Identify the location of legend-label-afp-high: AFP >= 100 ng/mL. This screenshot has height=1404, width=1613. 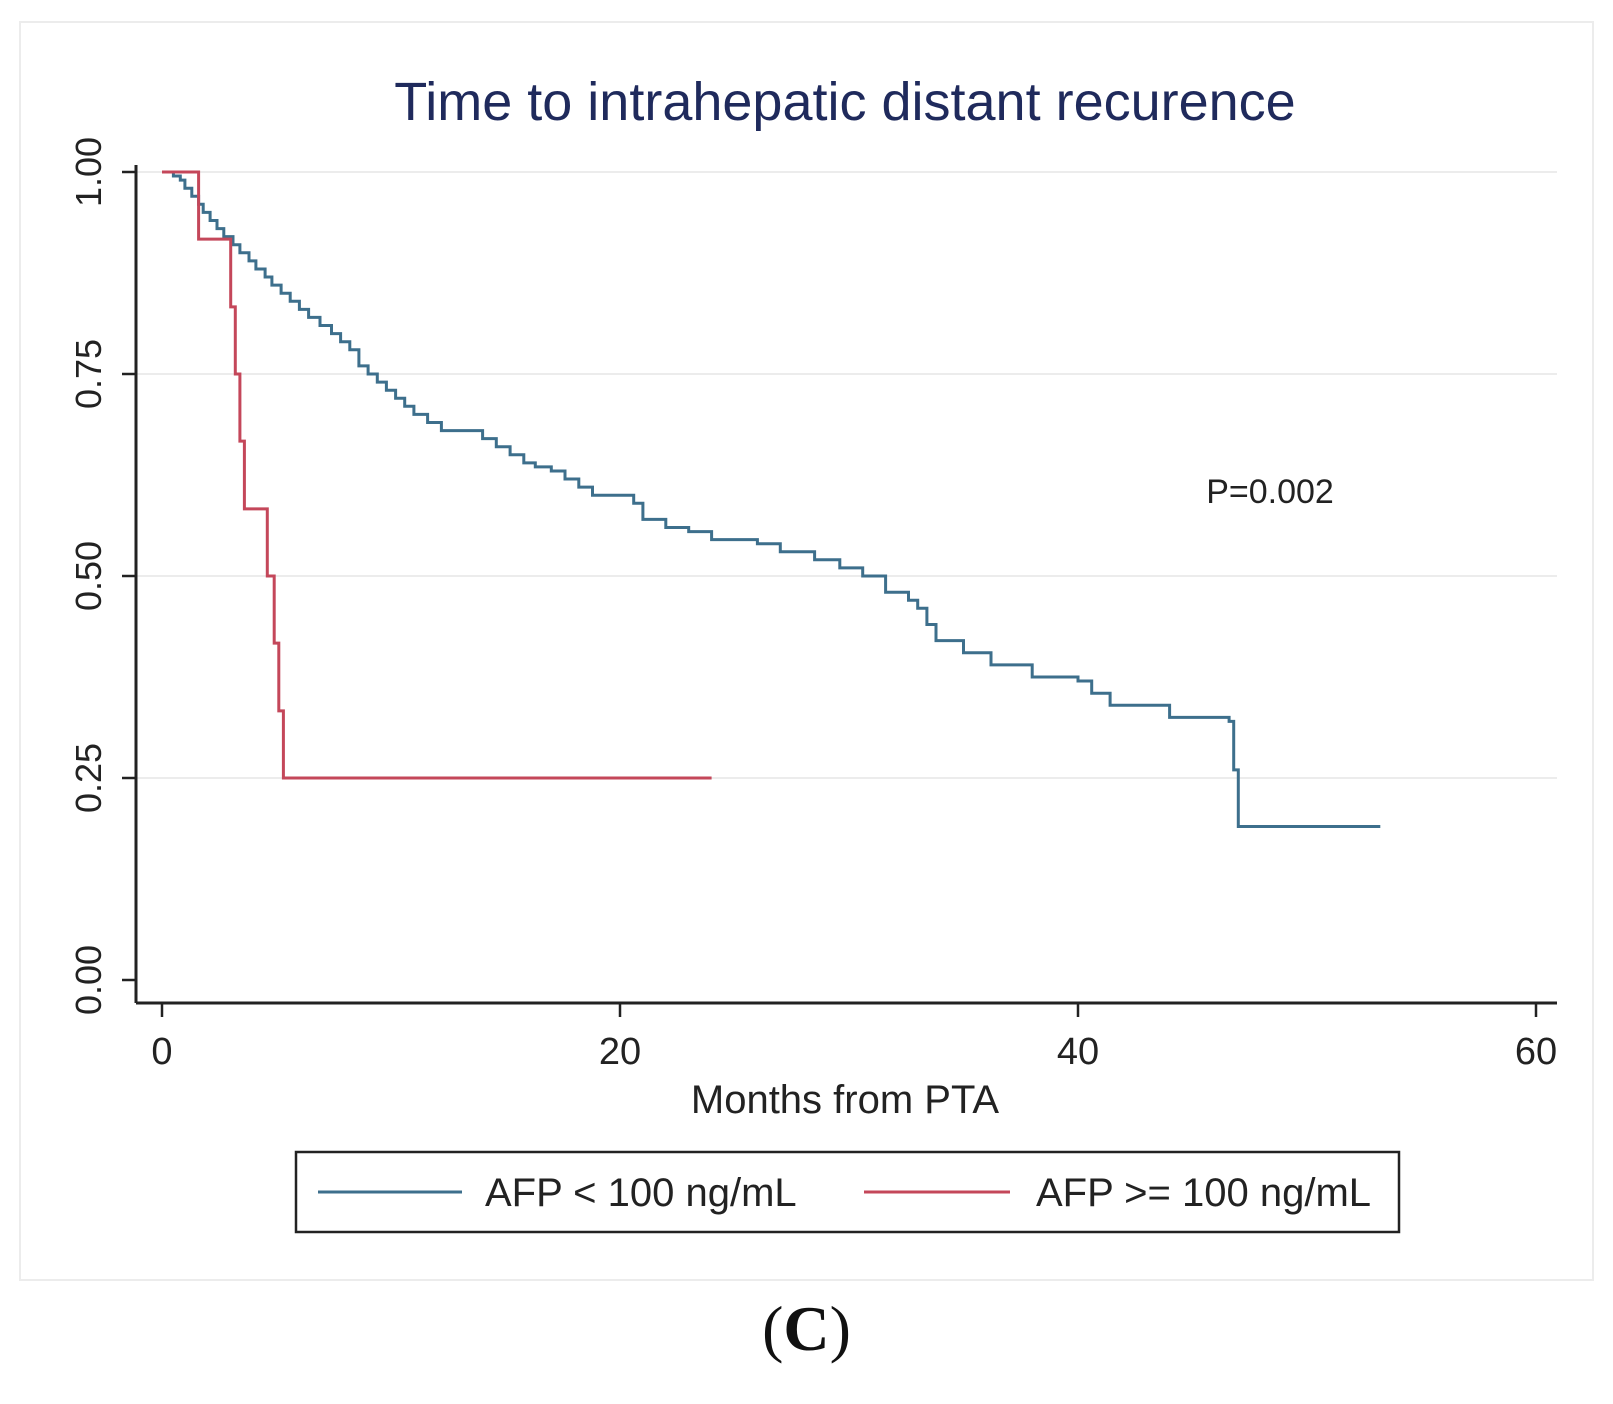
(1203, 1193).